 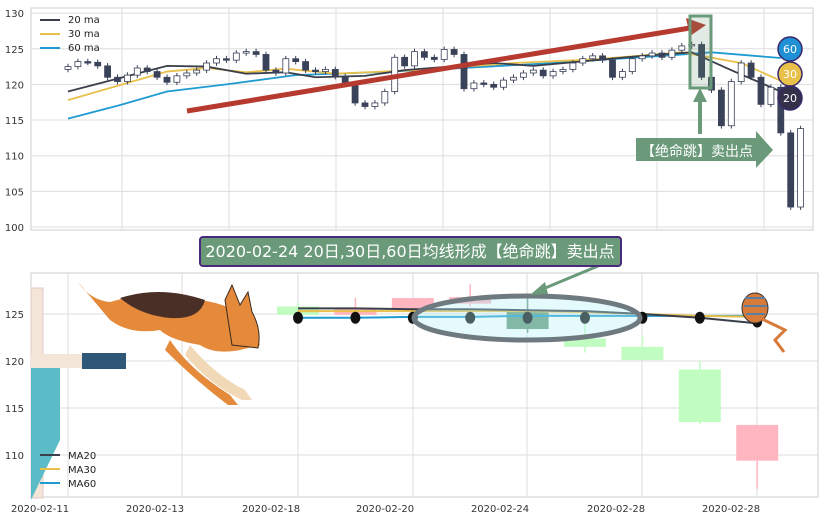 What do you see at coordinates (14, 228) in the screenshot?
I see `y-tick-label: 100` at bounding box center [14, 228].